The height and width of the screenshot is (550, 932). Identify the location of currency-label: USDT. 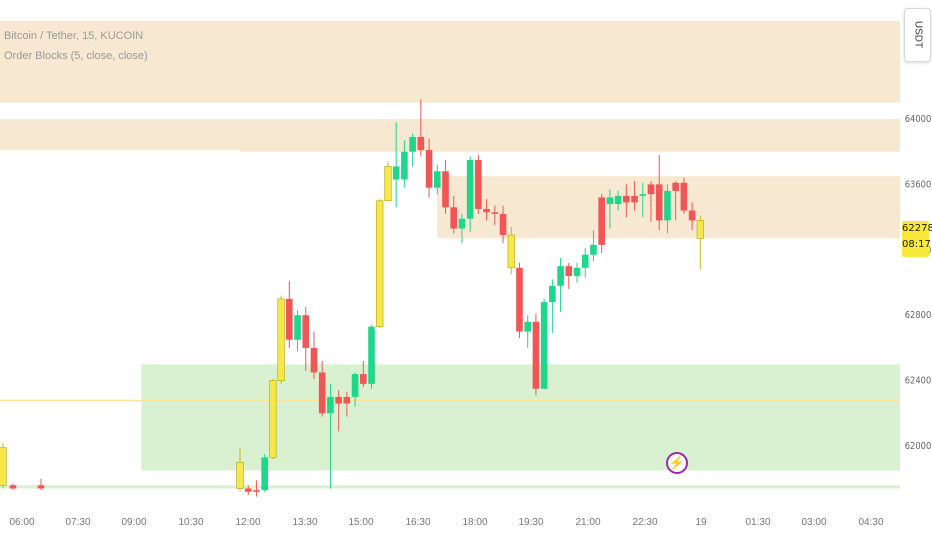
(918, 34).